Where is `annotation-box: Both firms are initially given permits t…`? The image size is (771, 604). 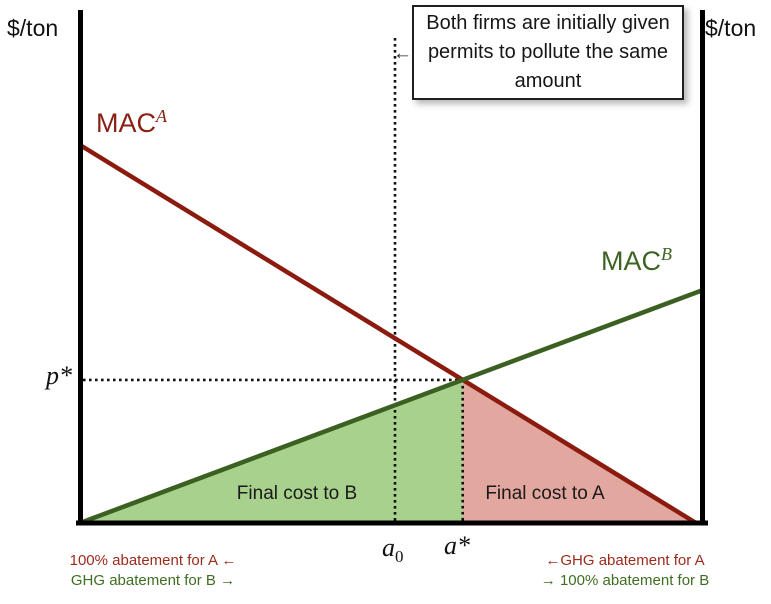 annotation-box: Both firms are initially given permits t… is located at coordinates (548, 52).